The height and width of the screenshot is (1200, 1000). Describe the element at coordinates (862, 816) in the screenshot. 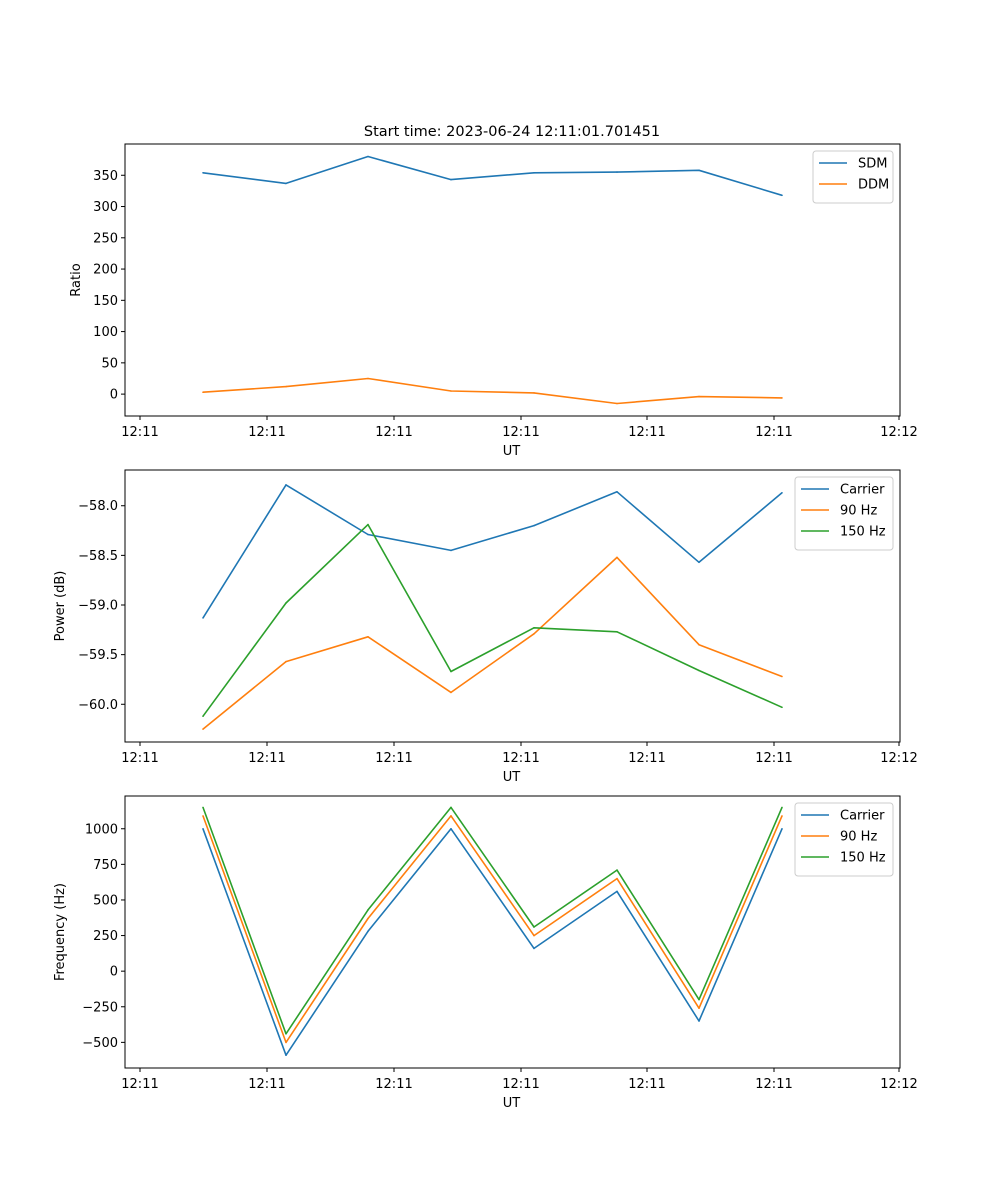

I see `legend-label-carrier: Carrier` at that location.